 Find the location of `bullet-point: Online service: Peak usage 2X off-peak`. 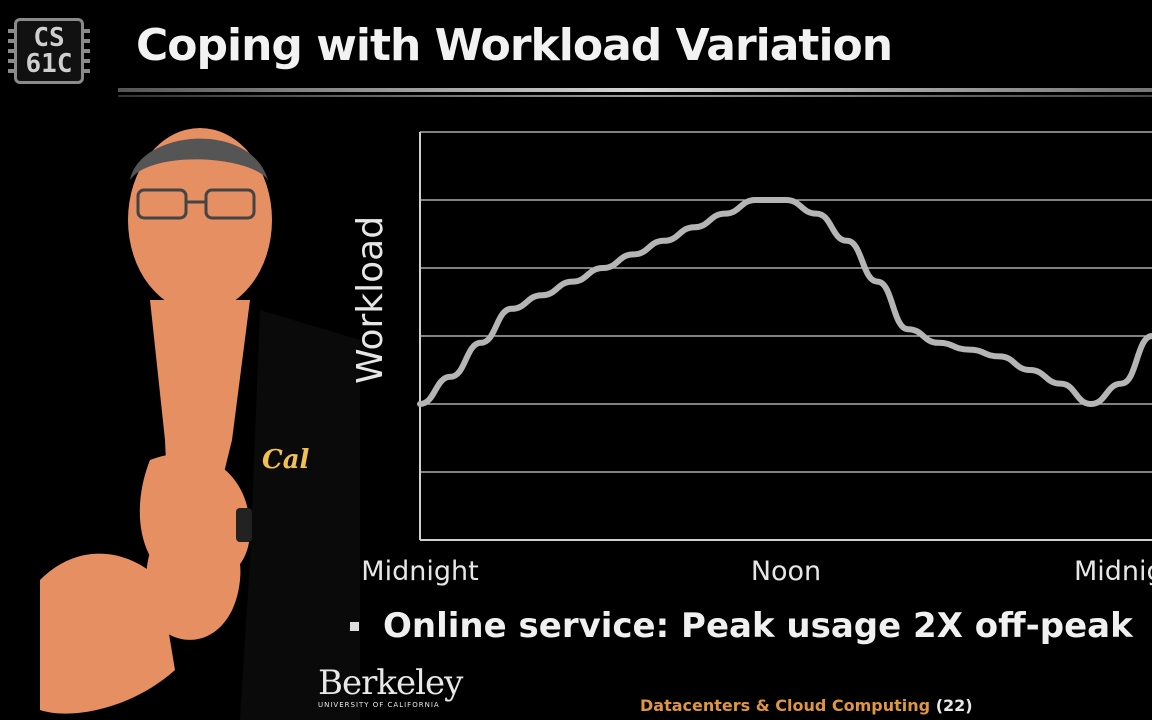

bullet-point: Online service: Peak usage 2X off-peak is located at coordinates (741, 626).